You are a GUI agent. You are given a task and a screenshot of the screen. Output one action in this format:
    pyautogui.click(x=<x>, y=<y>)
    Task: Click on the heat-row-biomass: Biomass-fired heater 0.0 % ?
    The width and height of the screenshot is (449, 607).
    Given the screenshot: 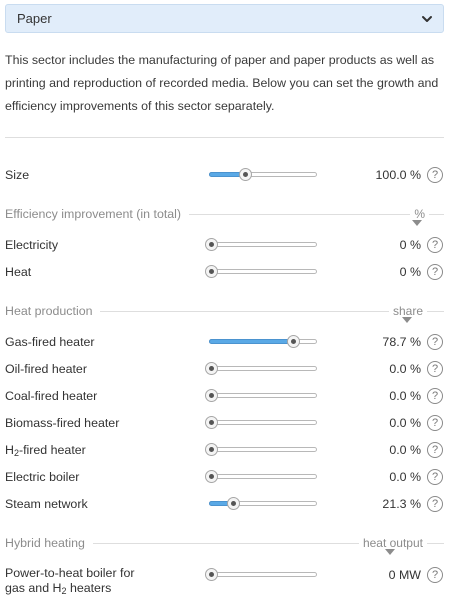 What is the action you would take?
    pyautogui.click(x=224, y=425)
    